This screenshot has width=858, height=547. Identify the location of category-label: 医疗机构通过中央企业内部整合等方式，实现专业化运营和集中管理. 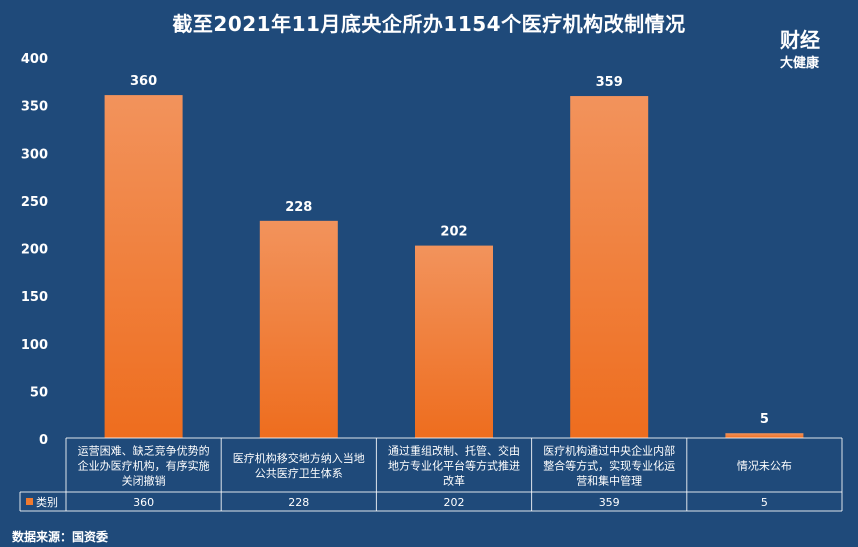
(609, 466).